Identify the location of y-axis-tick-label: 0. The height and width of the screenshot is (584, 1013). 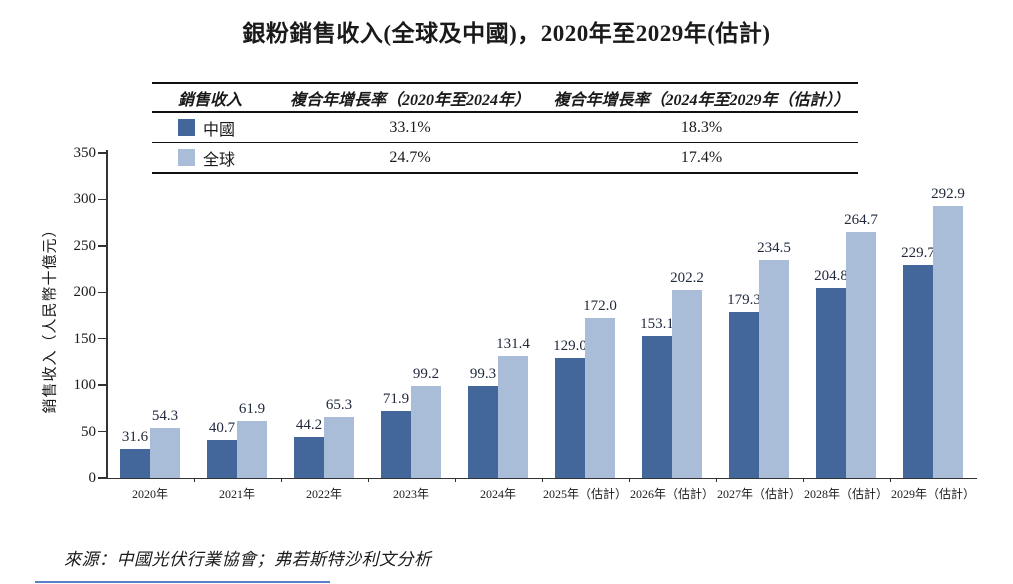
(92, 478).